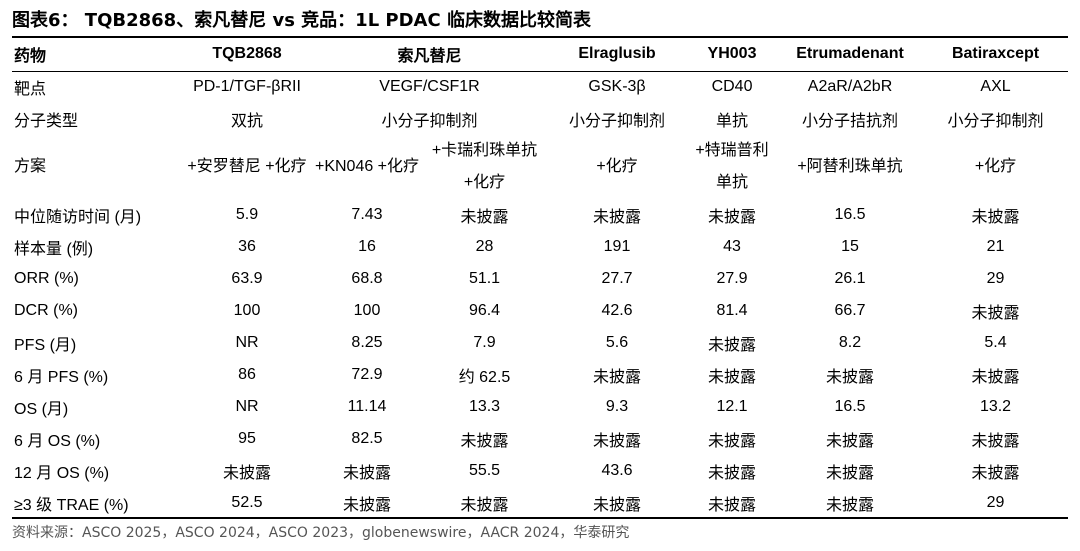  Describe the element at coordinates (429, 86) in the screenshot. I see `table-cell: VEGF/CSF1R` at that location.